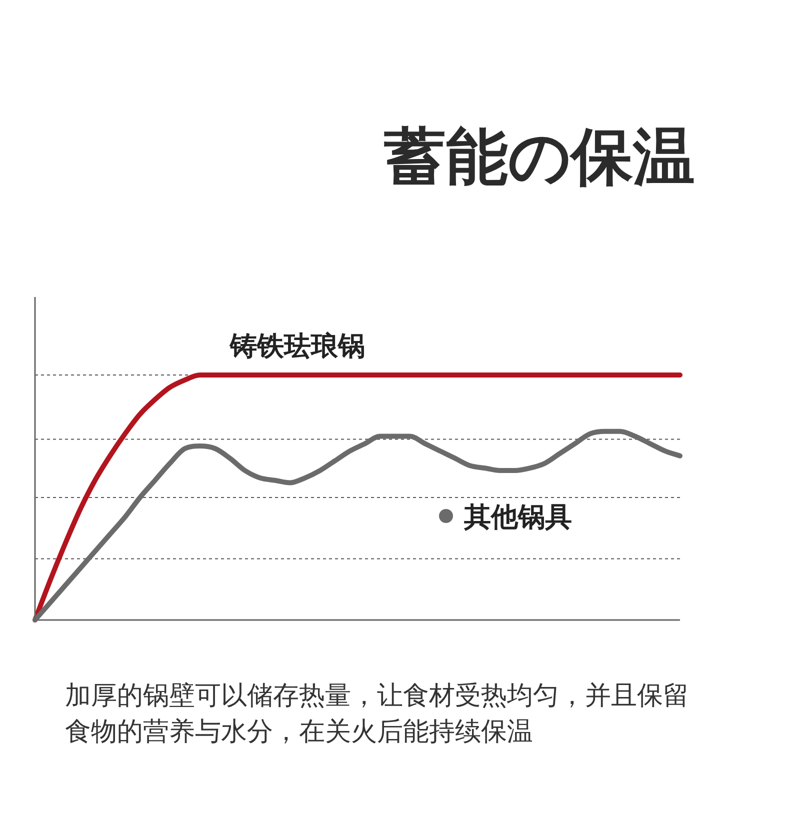 Image resolution: width=790 pixels, height=840 pixels. Describe the element at coordinates (377, 714) in the screenshot. I see `text: 加厚的锅壁可以储存热量，让食材受热均匀，并且保留食物的营养与水分，在关火后能持续保温` at that location.